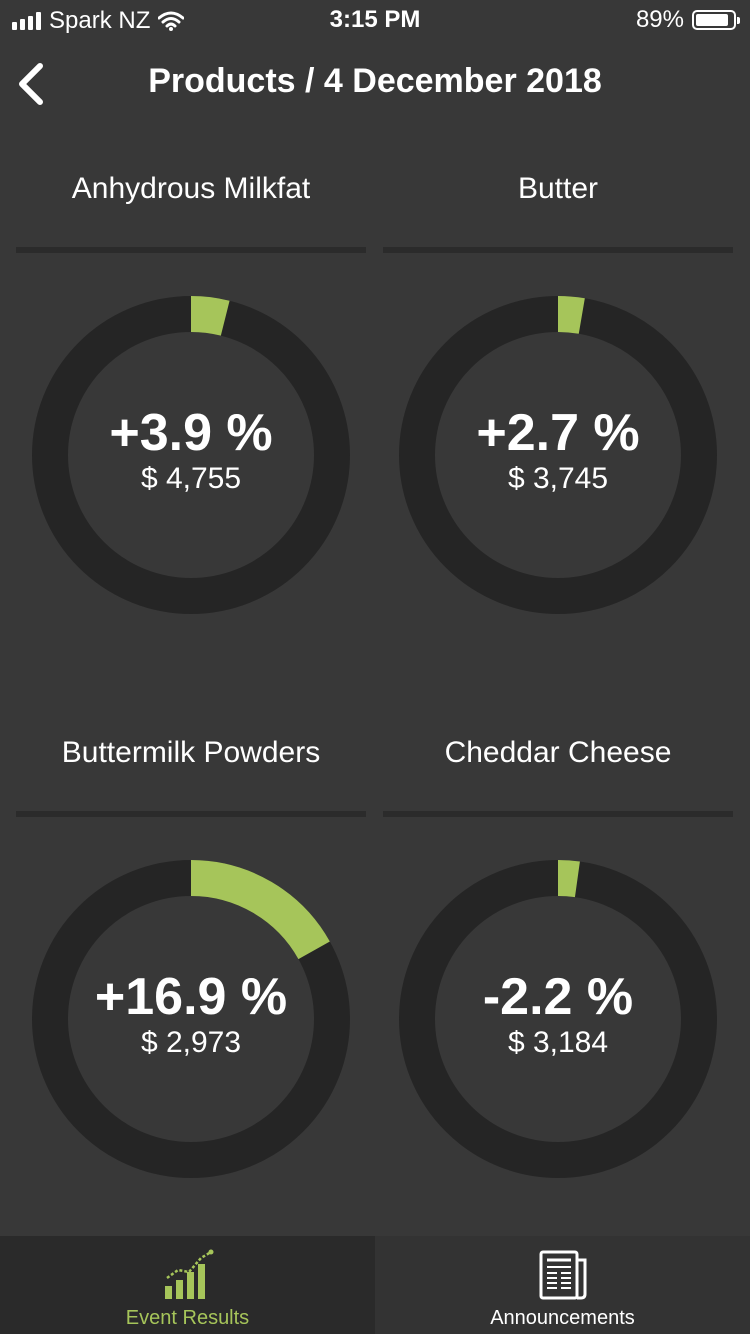 The image size is (750, 1334). I want to click on price-value: $ 4,755, so click(191, 478).